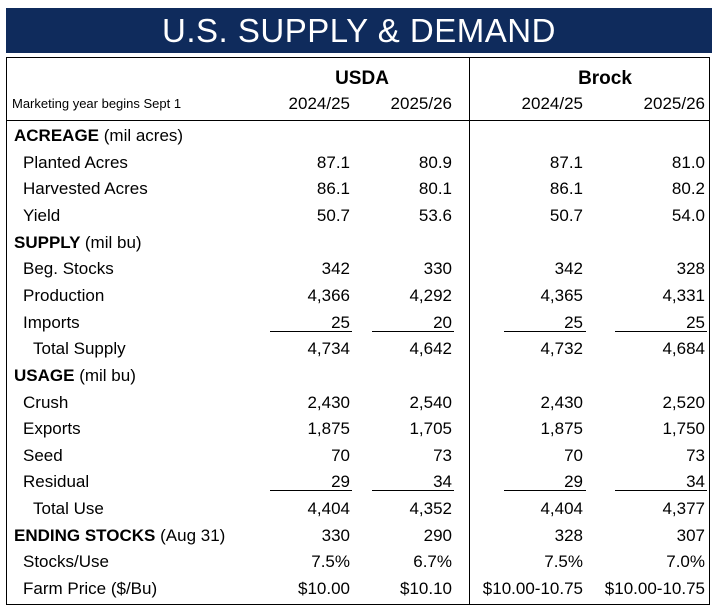 This screenshot has height=608, width=716. I want to click on cell-brock-2025: 4,377, so click(683, 509).